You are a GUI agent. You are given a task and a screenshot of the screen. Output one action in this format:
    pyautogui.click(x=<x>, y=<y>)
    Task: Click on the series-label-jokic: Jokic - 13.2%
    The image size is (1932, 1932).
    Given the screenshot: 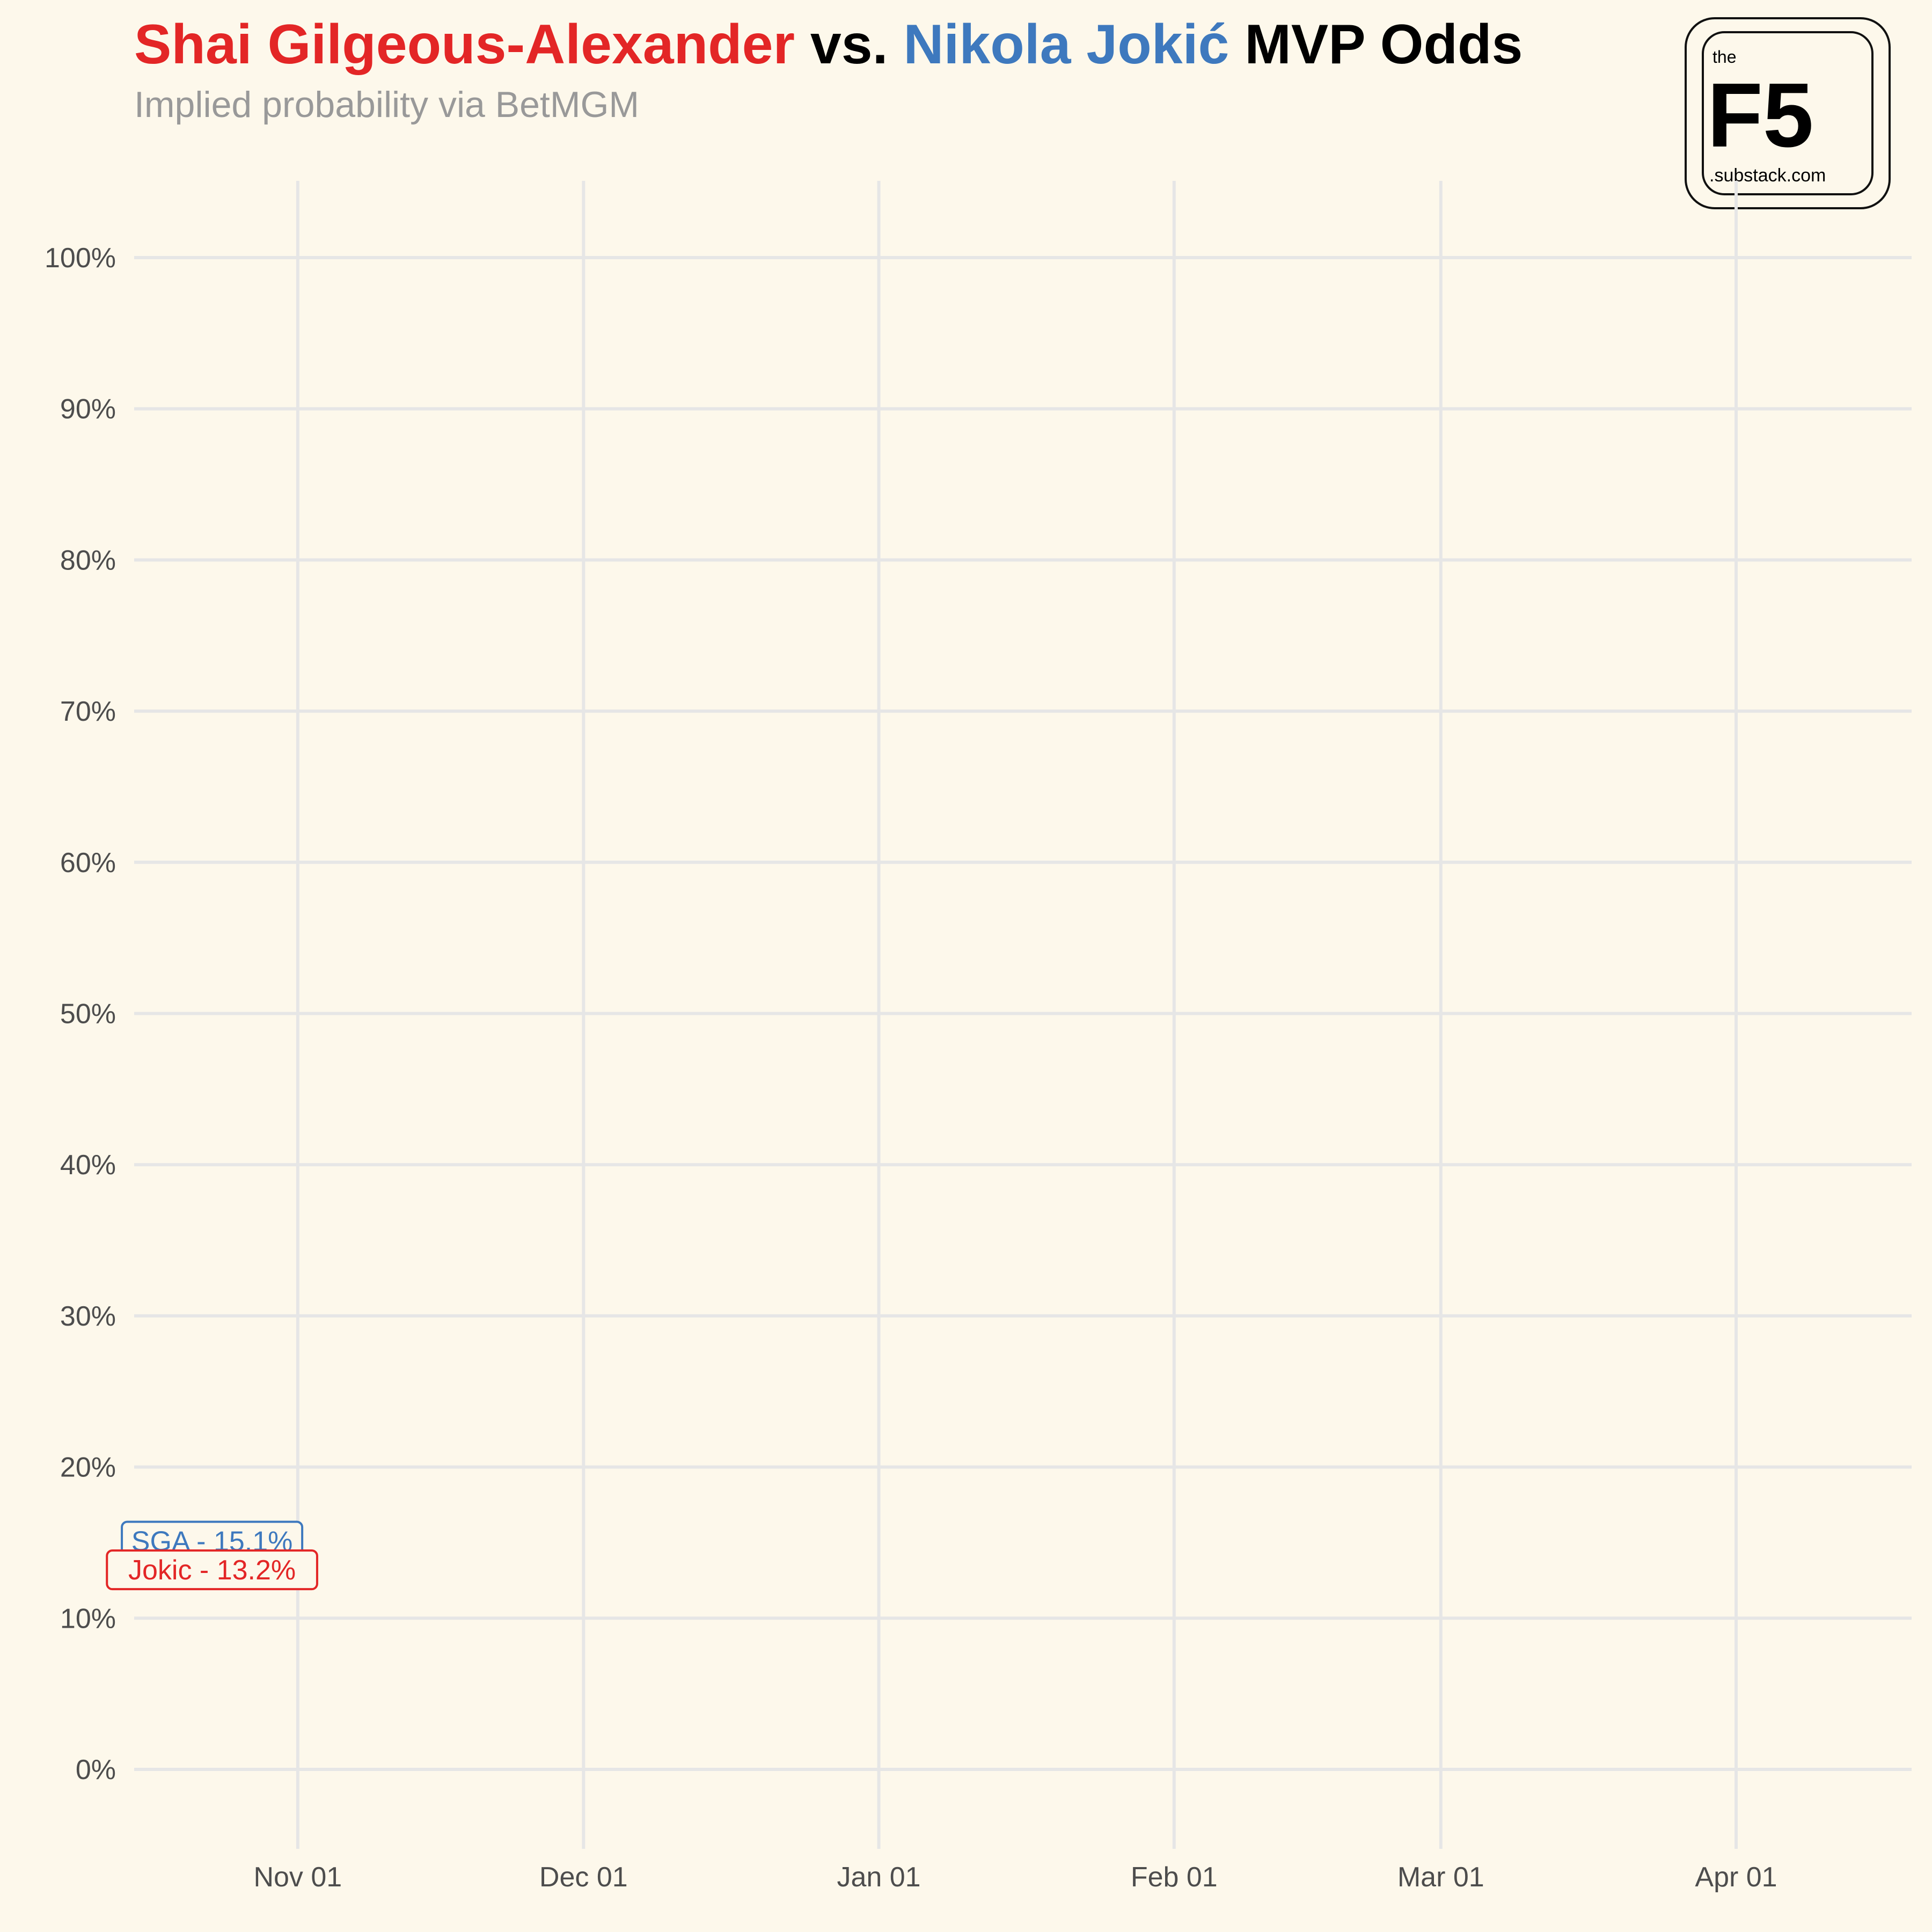 What is the action you would take?
    pyautogui.click(x=212, y=1570)
    